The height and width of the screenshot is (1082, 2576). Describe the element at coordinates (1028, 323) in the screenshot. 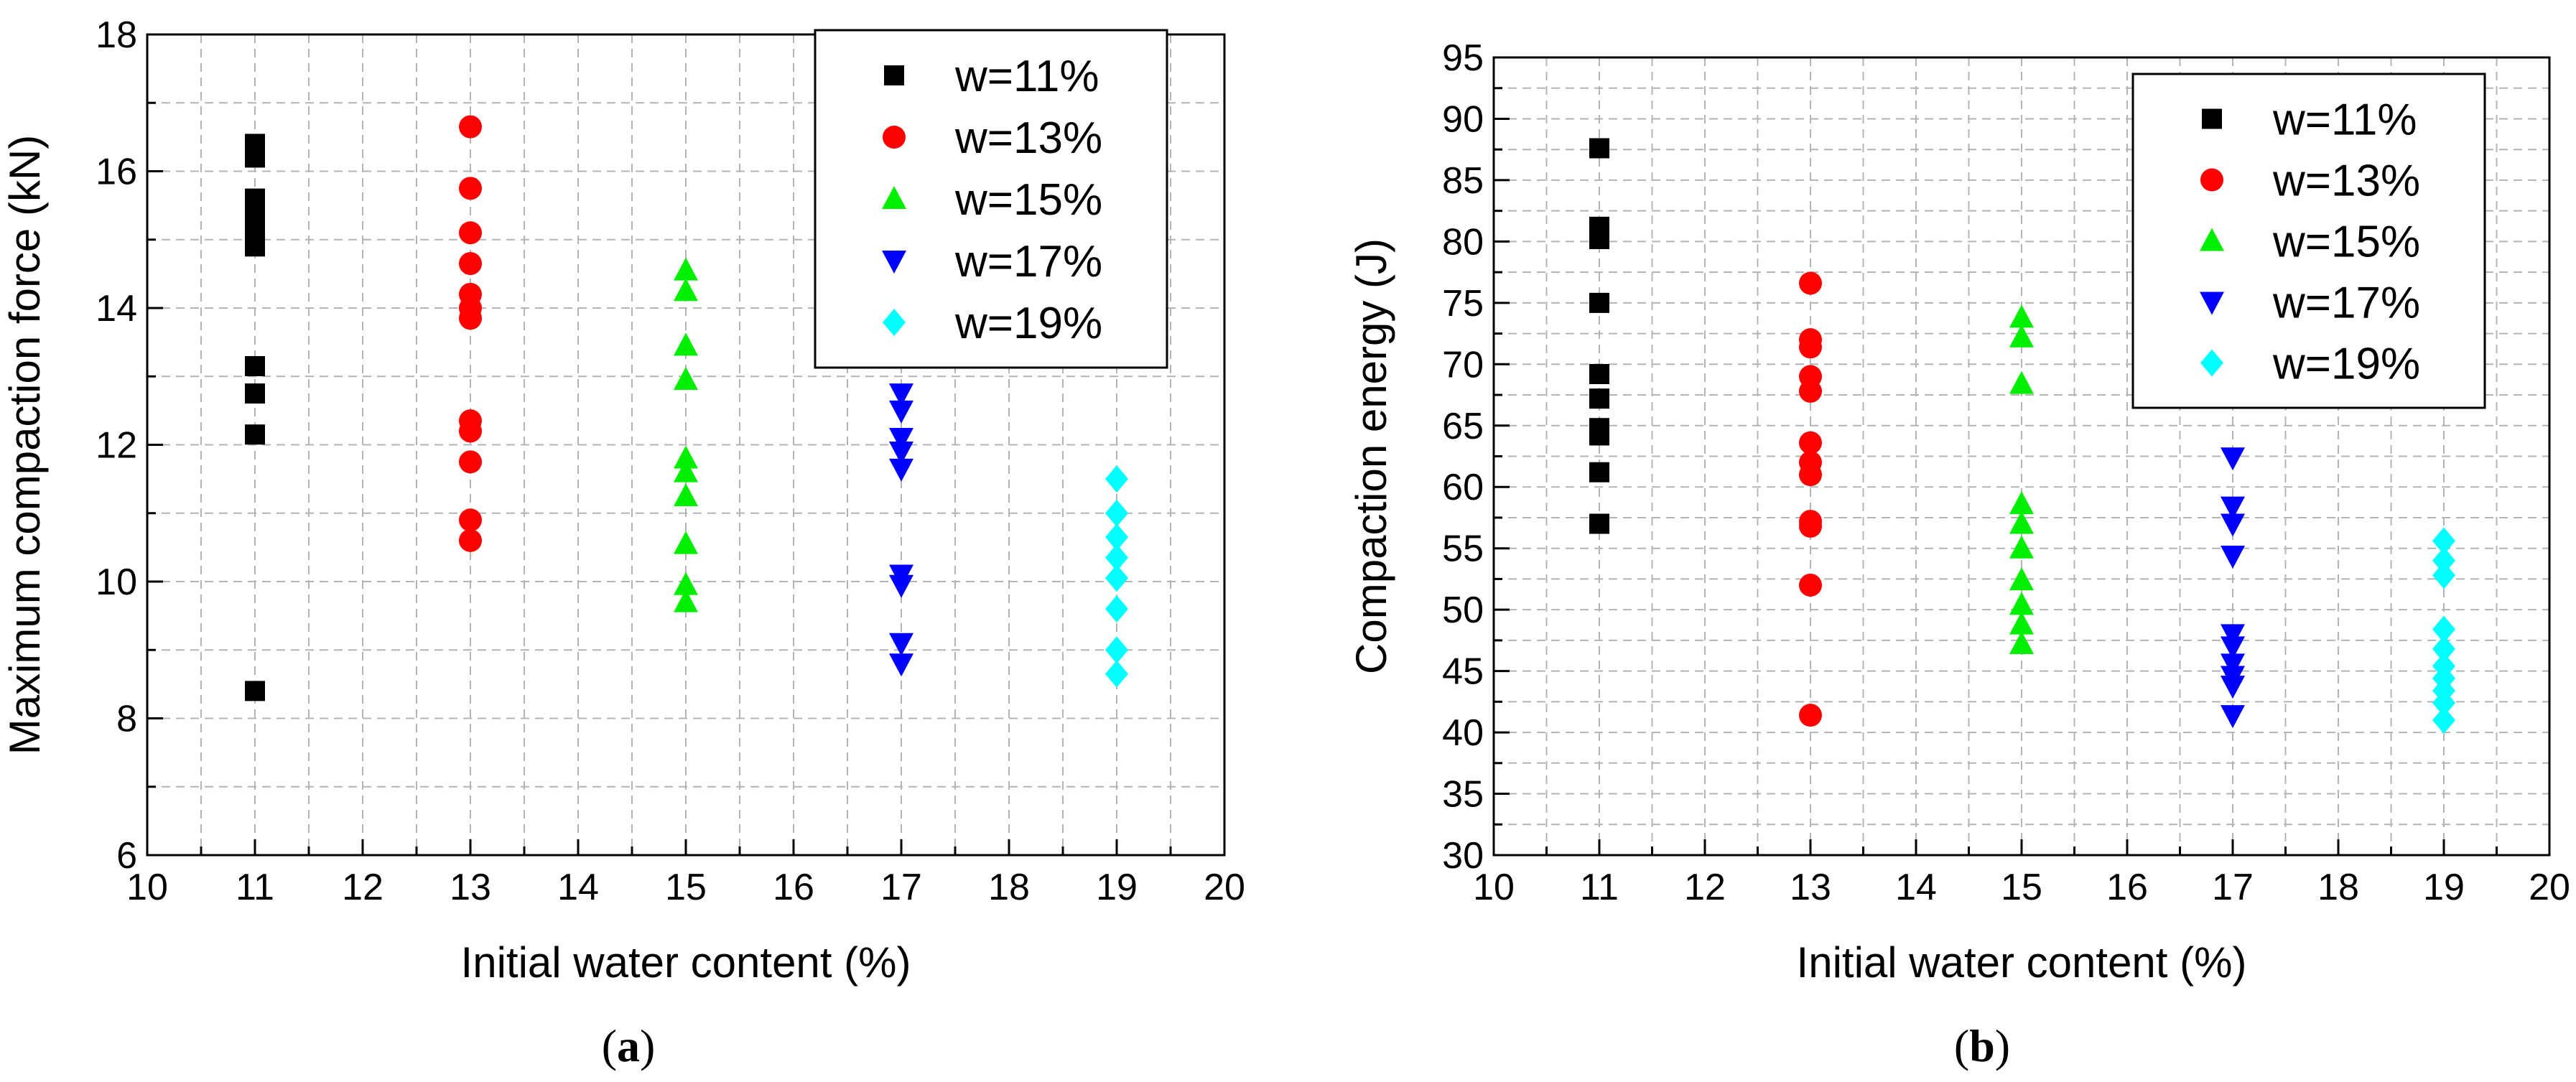

I see `legend-label: w=19%` at that location.